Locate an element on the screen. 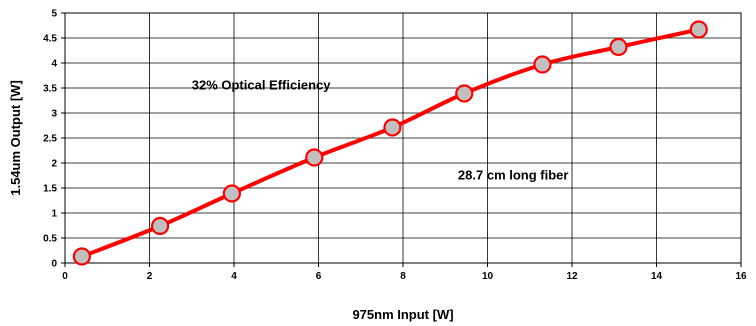 This screenshot has height=326, width=756. y-tick-labels: 0 0.5 1 1.5 2 2.5 3 3.5 4 4.5 5 is located at coordinates (54, 139).